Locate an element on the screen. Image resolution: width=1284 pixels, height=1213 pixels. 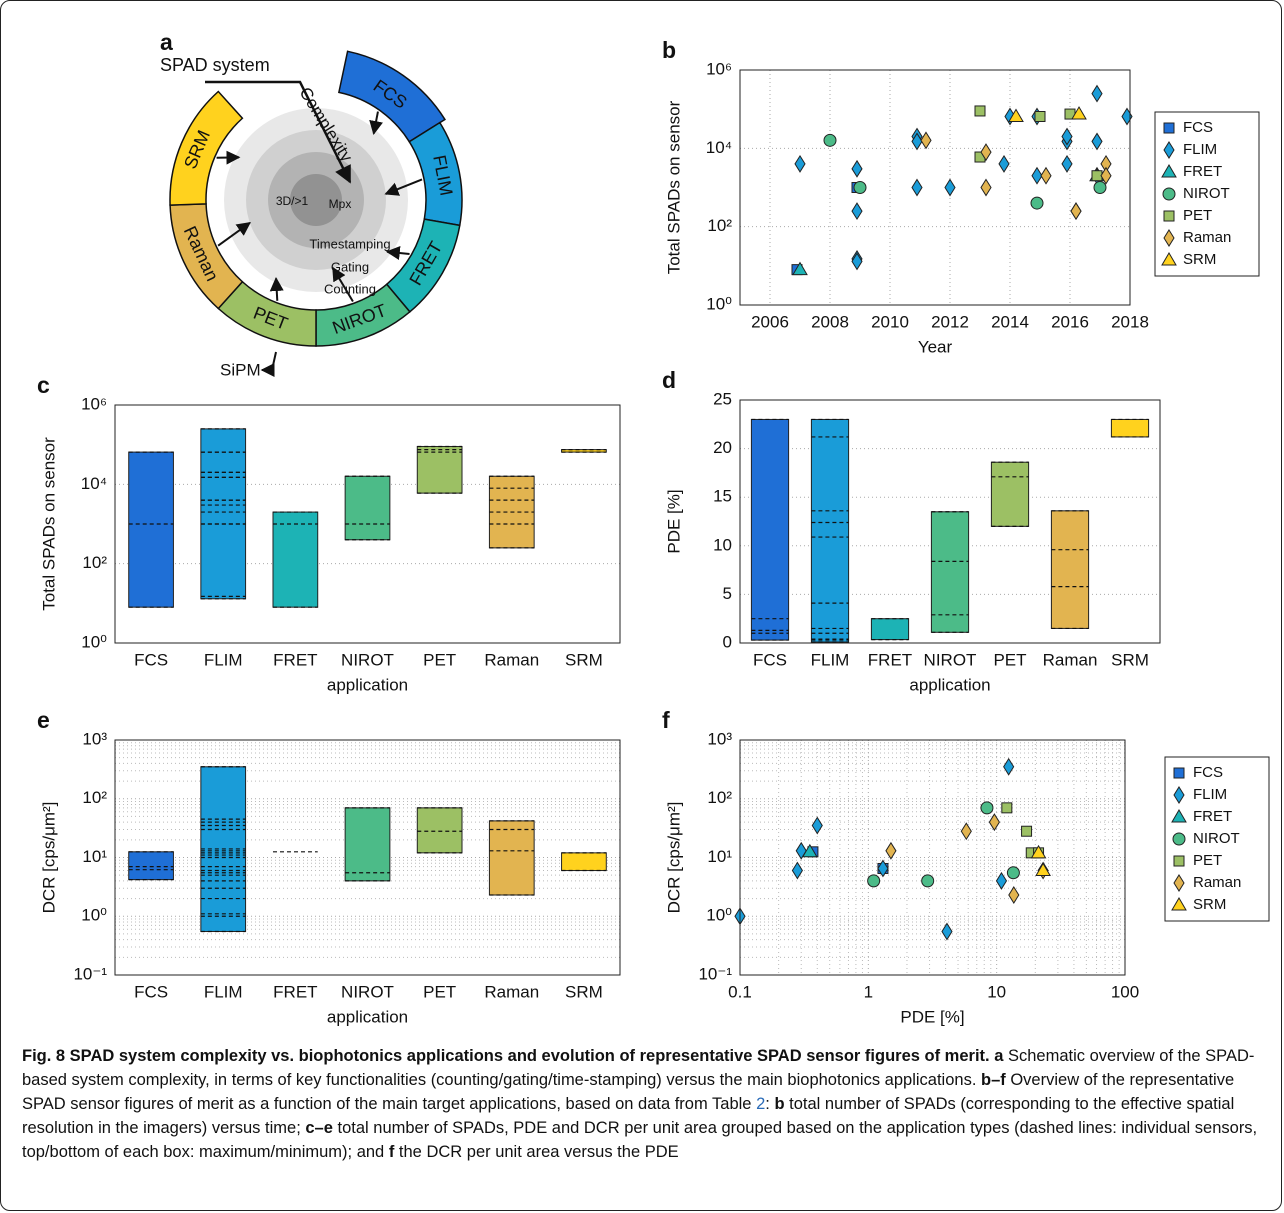
x-tick-label: SRM is located at coordinates (584, 991).